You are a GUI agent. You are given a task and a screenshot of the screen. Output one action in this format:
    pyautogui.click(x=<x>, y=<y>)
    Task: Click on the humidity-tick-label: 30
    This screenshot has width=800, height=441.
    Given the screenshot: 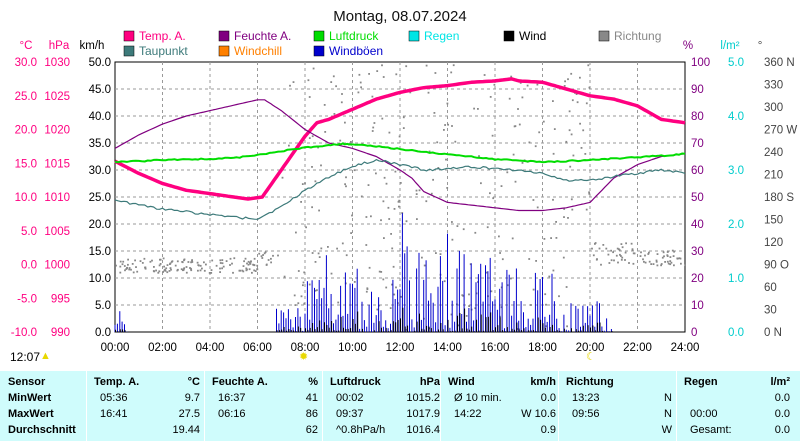 What is the action you would take?
    pyautogui.click(x=697, y=252)
    